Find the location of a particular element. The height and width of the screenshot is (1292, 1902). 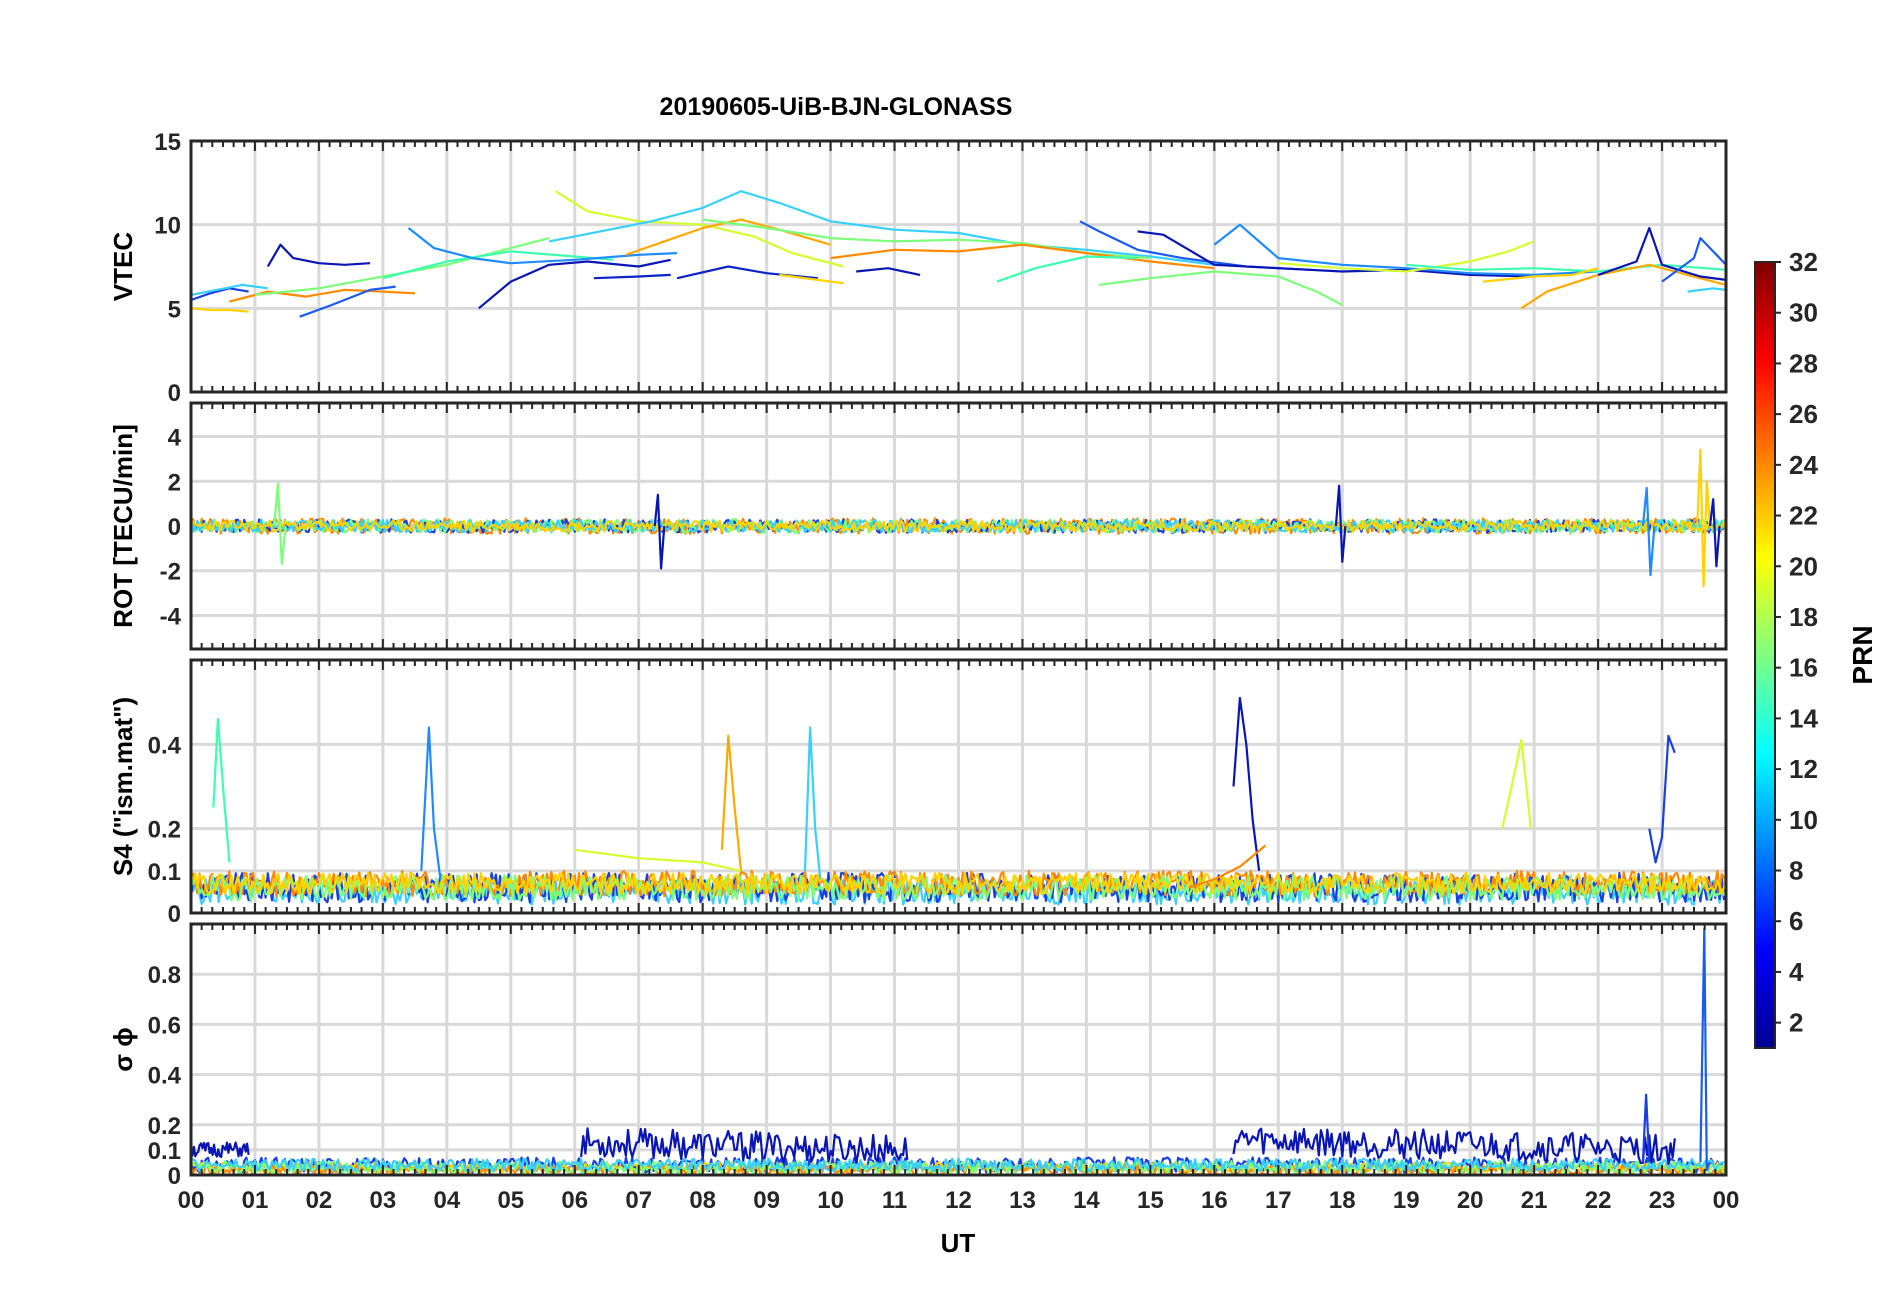

x-tick-label: 03 is located at coordinates (383, 1200).